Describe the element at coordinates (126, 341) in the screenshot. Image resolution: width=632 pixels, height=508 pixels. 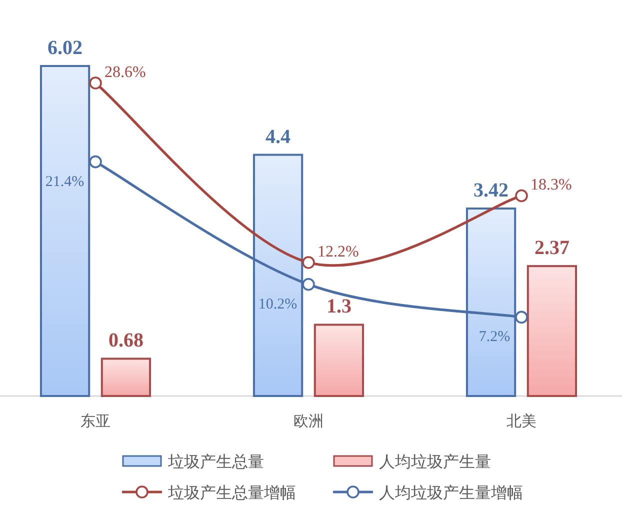
I see `data-label: 0.68` at that location.